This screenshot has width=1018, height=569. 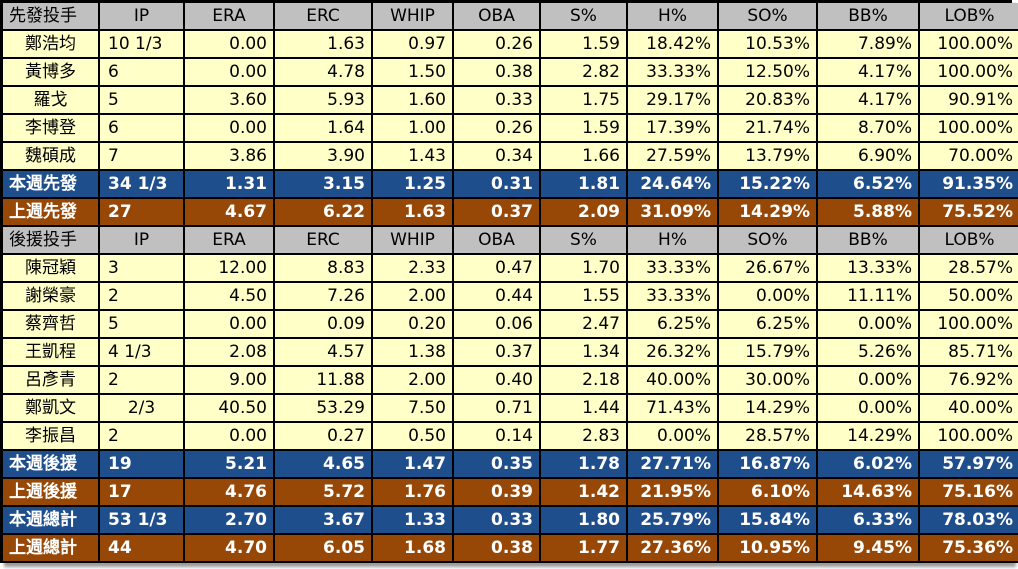 What do you see at coordinates (413, 129) in the screenshot?
I see `stat-cell-whip: 1.00` at bounding box center [413, 129].